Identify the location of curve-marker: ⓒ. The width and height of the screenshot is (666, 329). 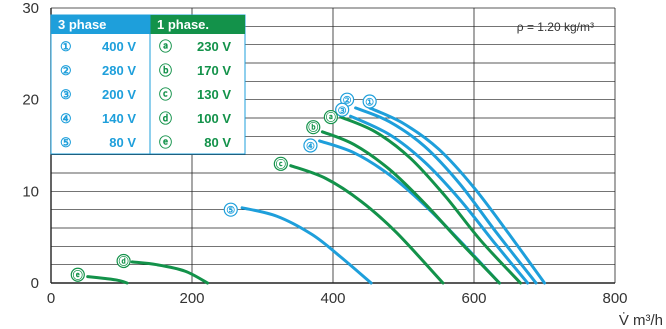
(280, 163).